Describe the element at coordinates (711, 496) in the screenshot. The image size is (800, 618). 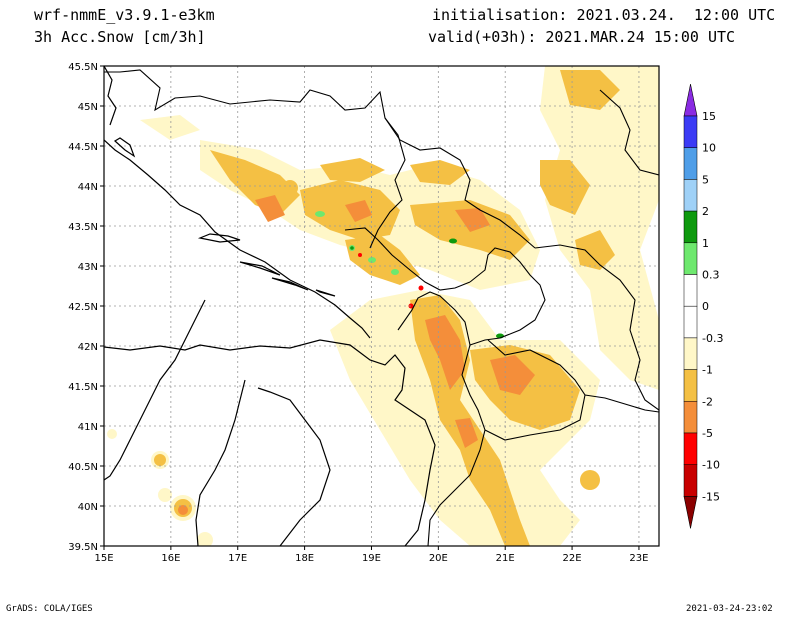
I see `colorbar-level-label: -15` at that location.